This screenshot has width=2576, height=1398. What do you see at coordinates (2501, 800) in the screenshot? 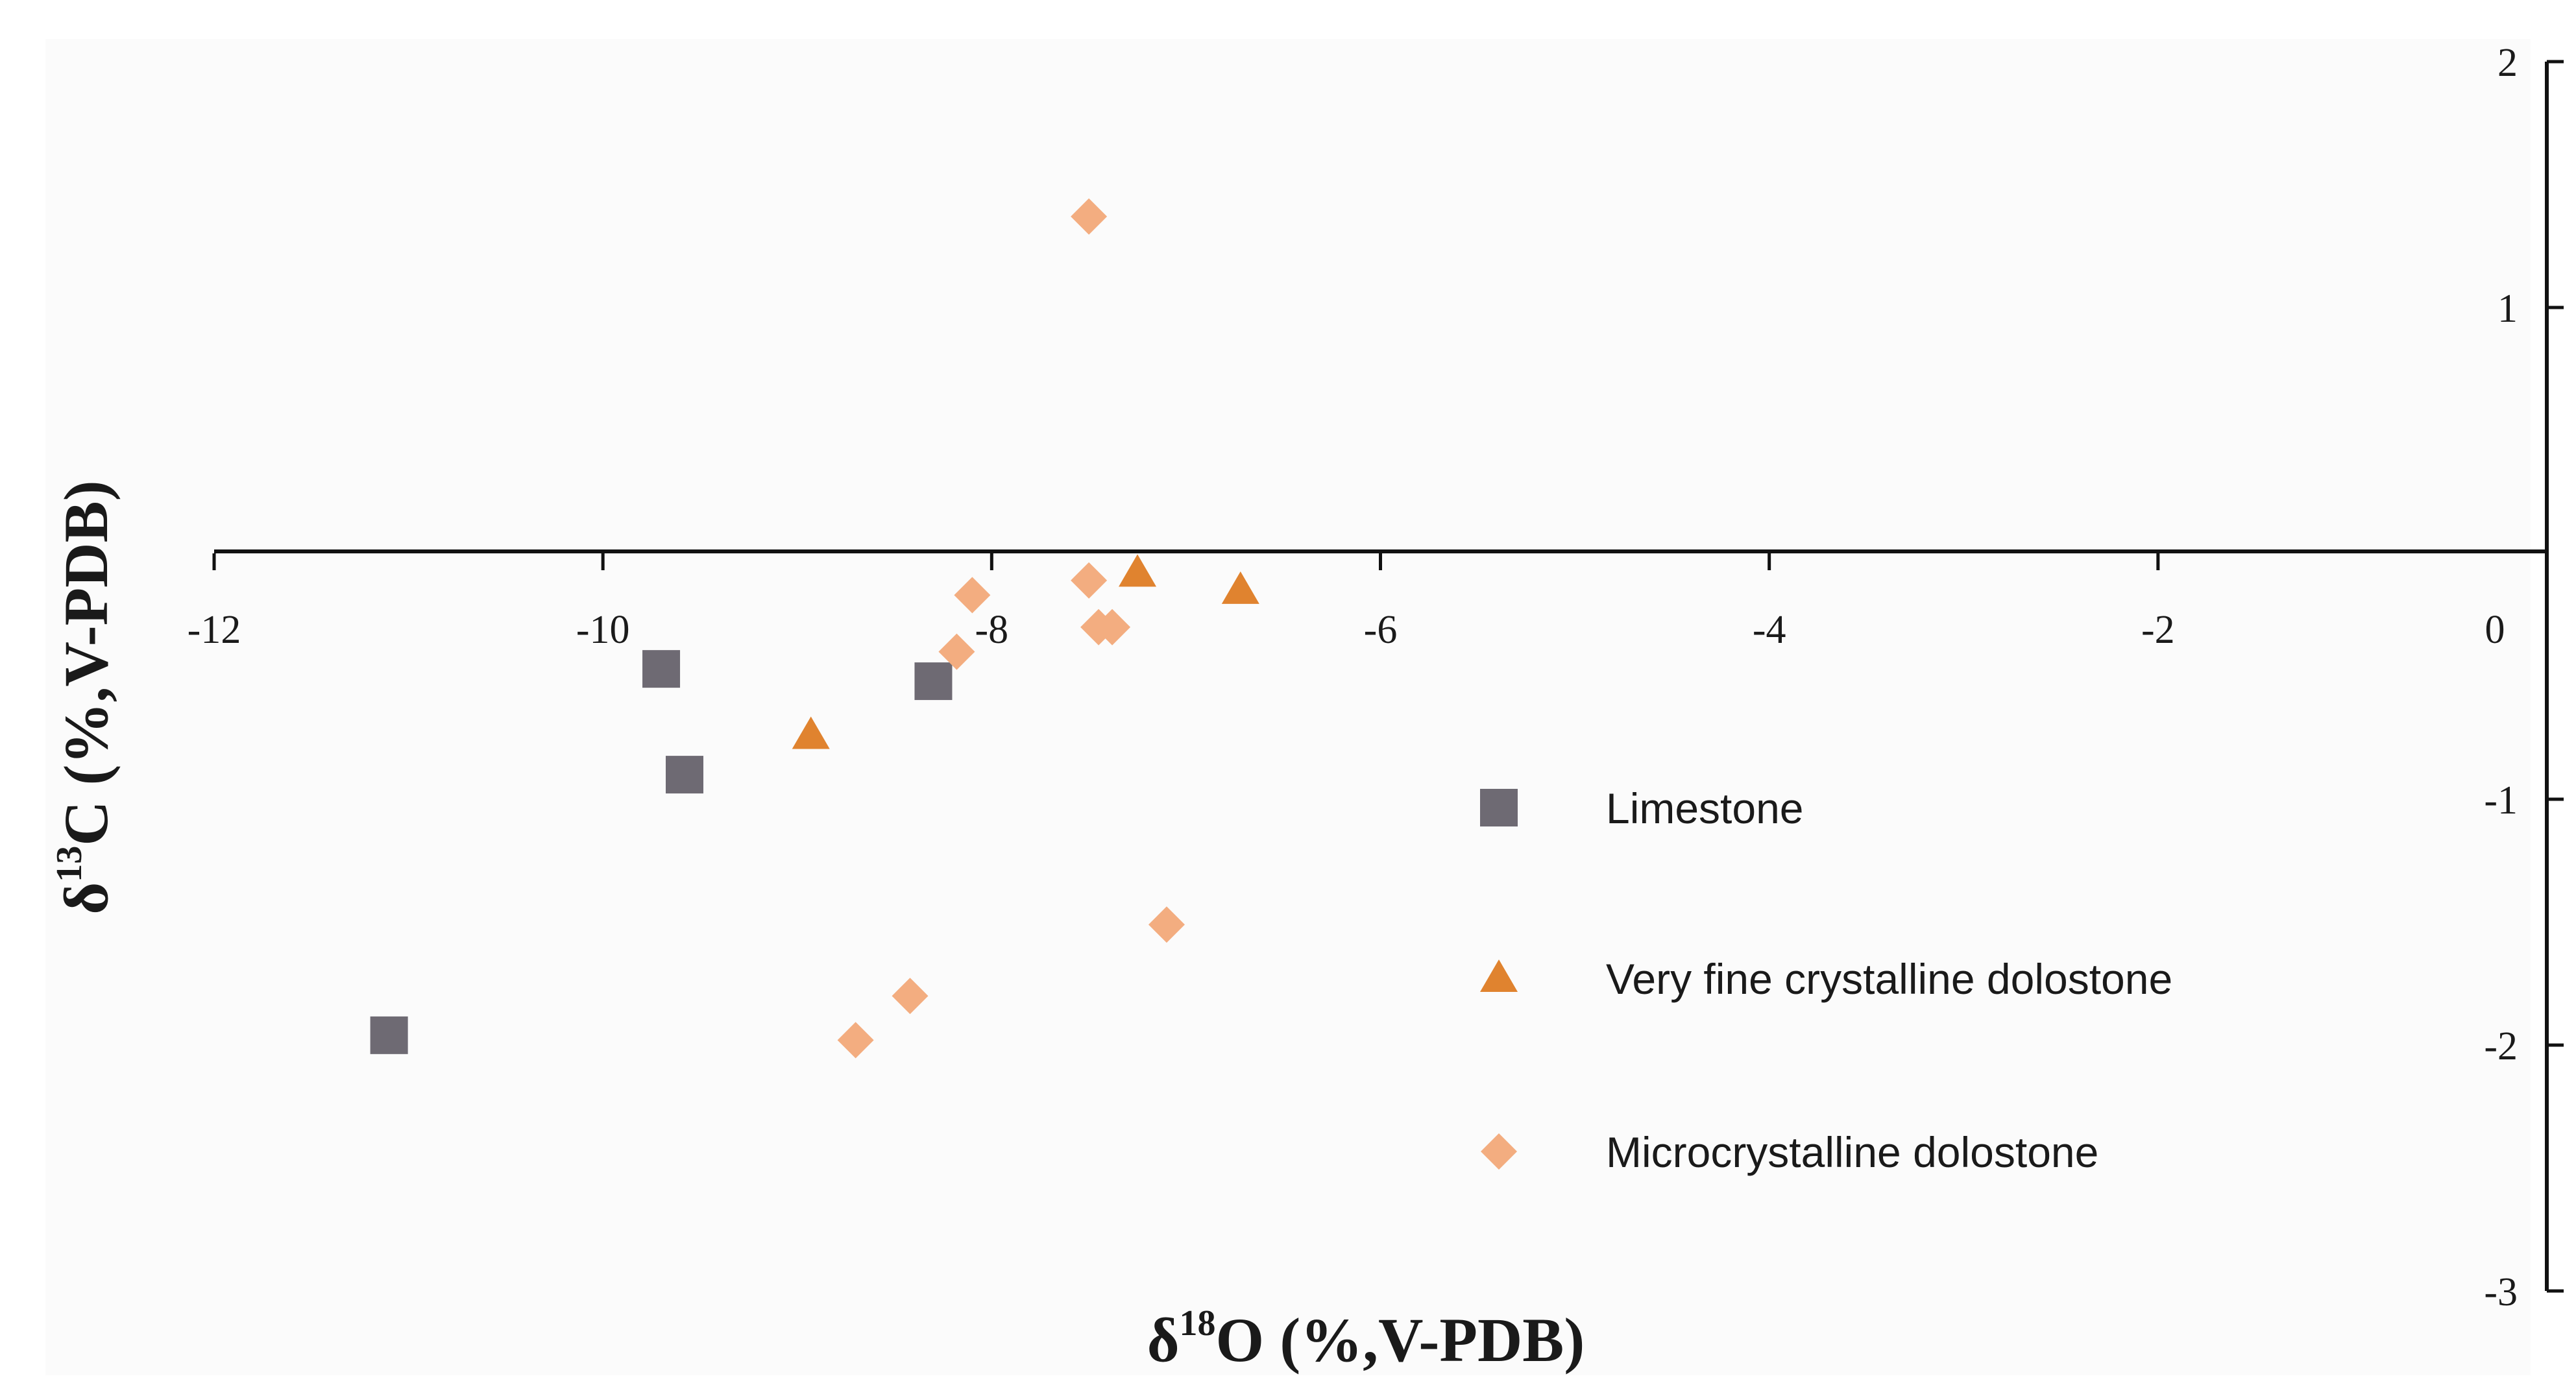
I see `y-tick-label: -1` at bounding box center [2501, 800].